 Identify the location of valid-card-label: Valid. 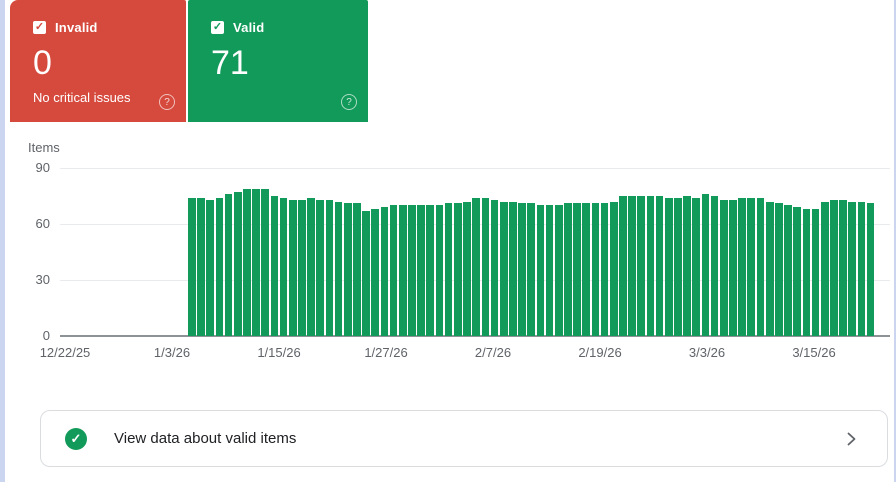
(249, 27).